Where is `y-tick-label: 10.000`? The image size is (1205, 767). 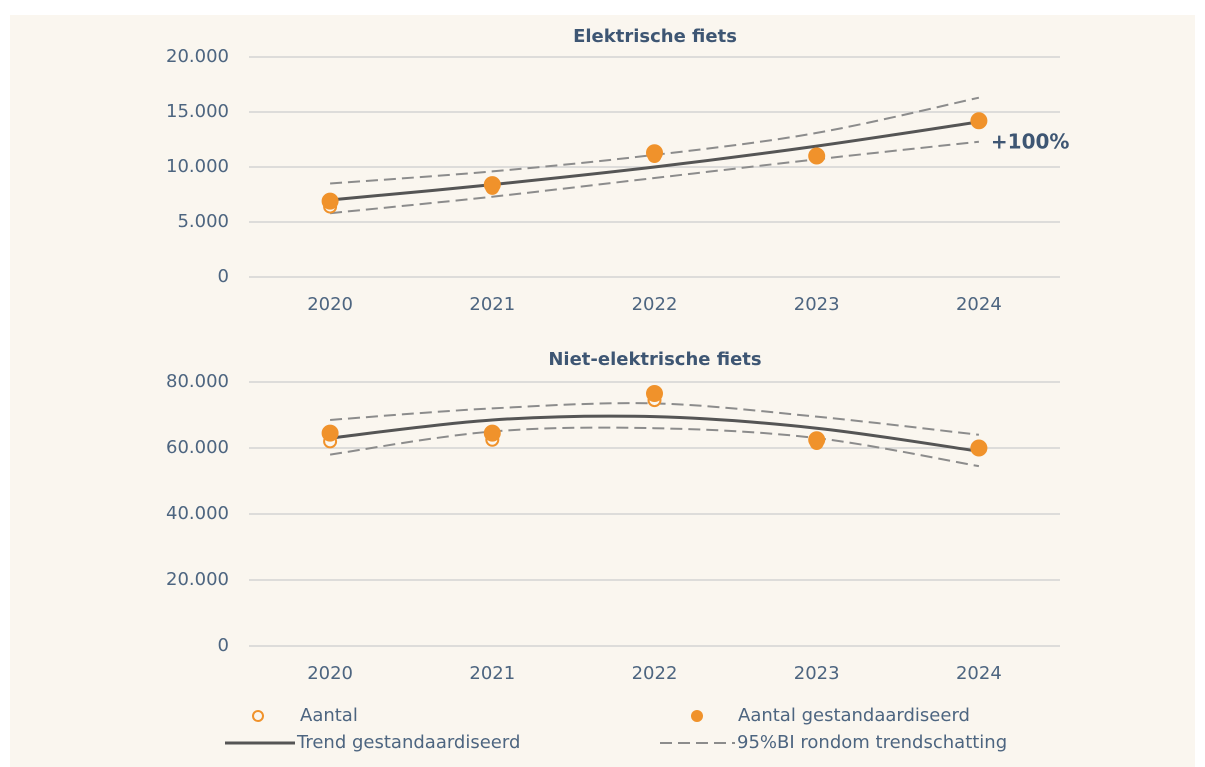 y-tick-label: 10.000 is located at coordinates (197, 166).